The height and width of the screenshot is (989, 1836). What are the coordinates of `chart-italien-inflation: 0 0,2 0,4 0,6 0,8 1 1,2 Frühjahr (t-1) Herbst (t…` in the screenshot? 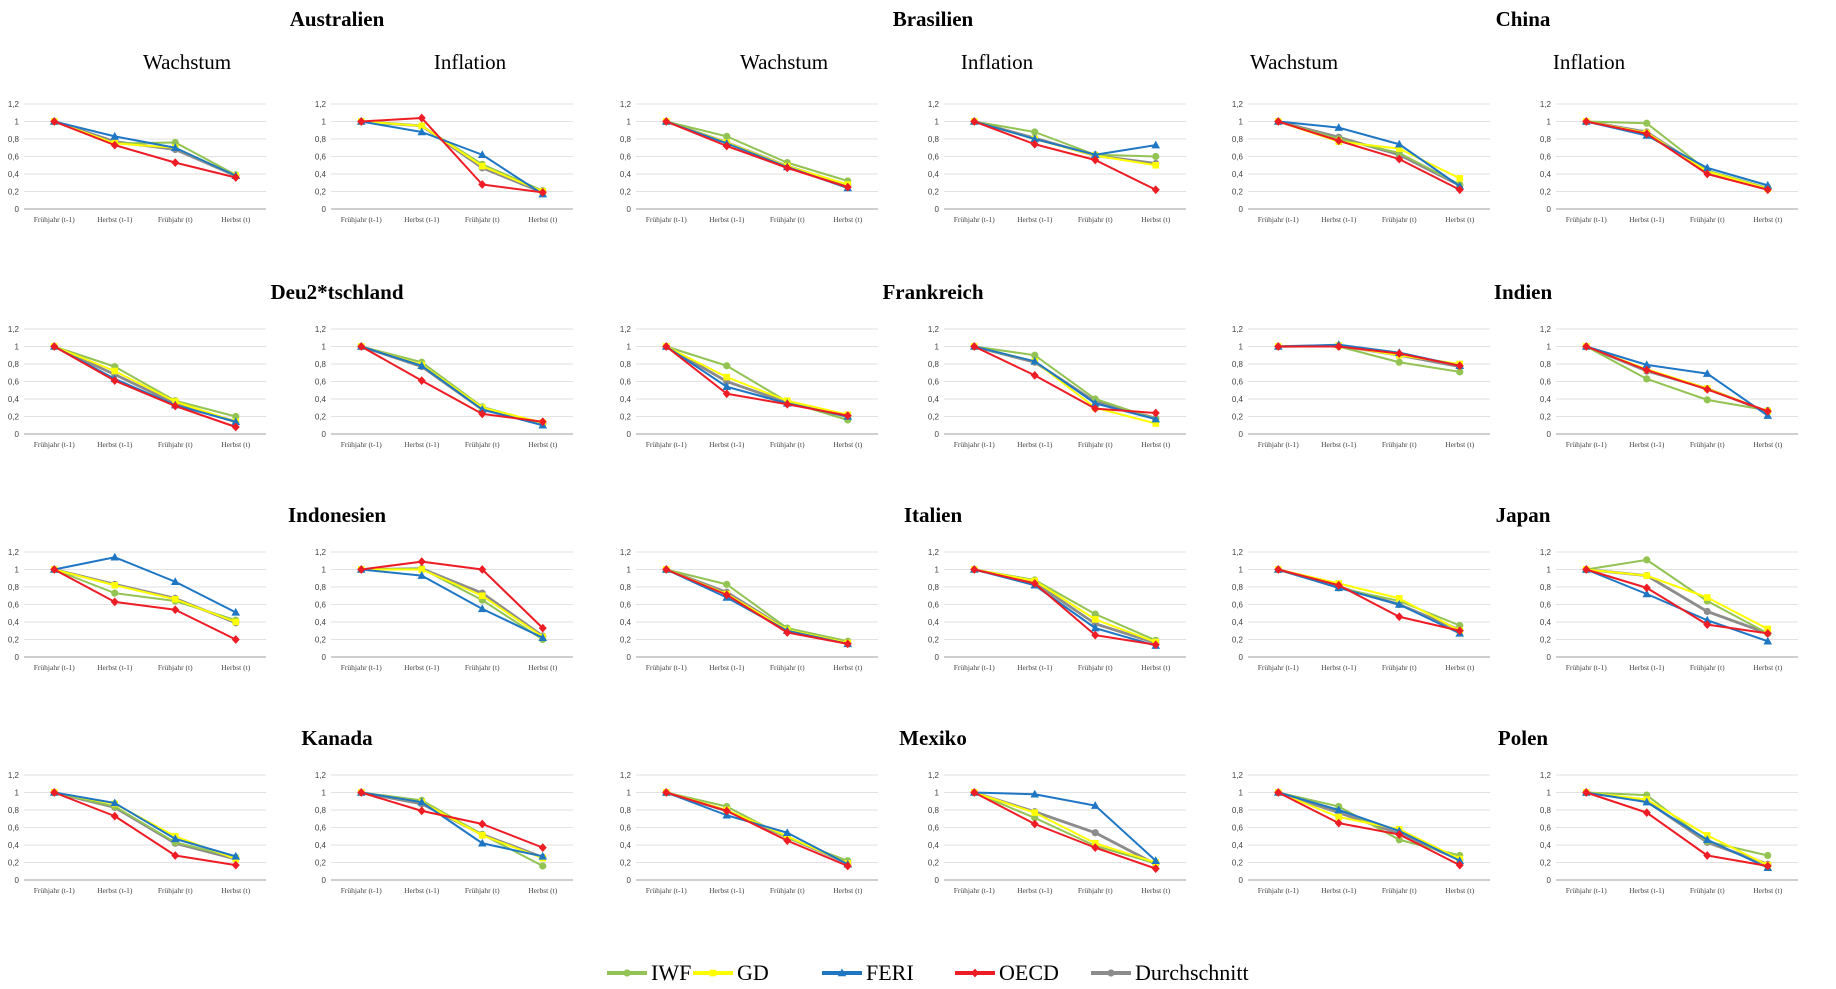 It's located at (1057, 610).